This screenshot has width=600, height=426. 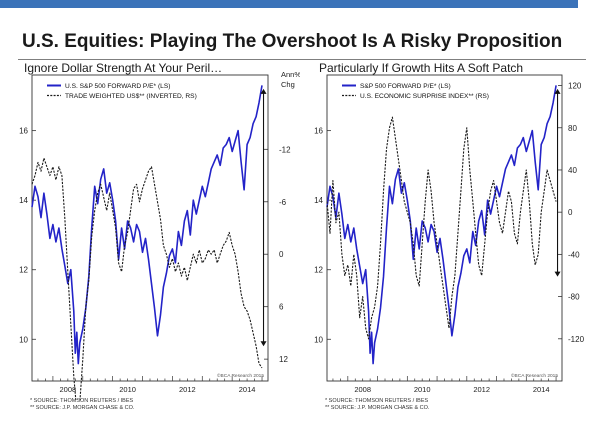 I want to click on left-footnote-2: ** SOURCE: J.P. MORGAN CHASE & CO., so click(x=82, y=408).